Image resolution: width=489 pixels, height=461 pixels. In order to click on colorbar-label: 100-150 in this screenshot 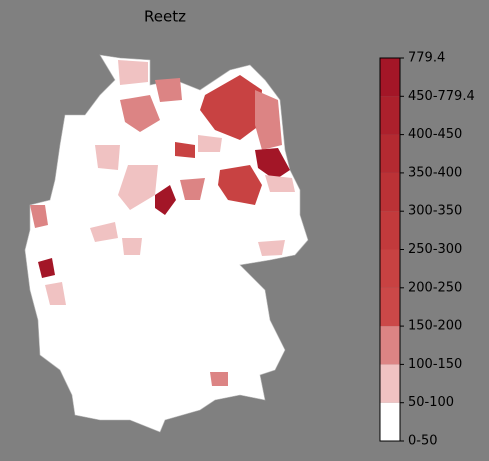, I will do `click(435, 364)`.